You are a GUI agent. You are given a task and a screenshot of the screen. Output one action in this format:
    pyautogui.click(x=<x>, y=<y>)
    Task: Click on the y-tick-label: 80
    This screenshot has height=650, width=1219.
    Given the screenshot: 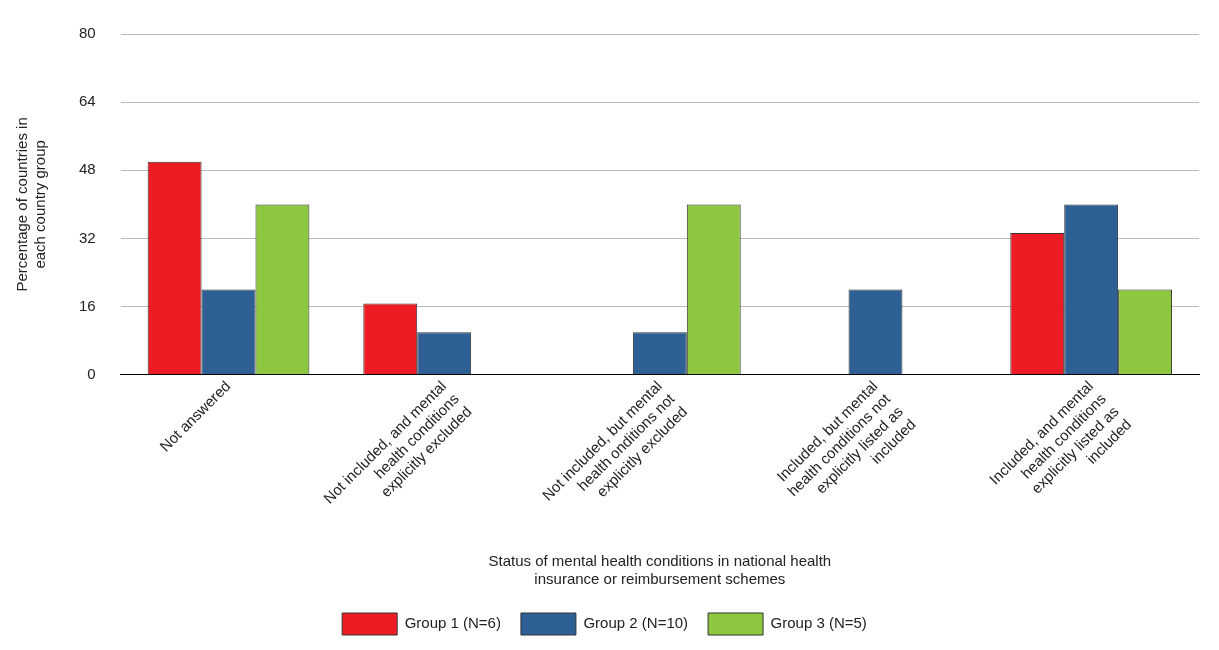 What is the action you would take?
    pyautogui.click(x=87, y=33)
    